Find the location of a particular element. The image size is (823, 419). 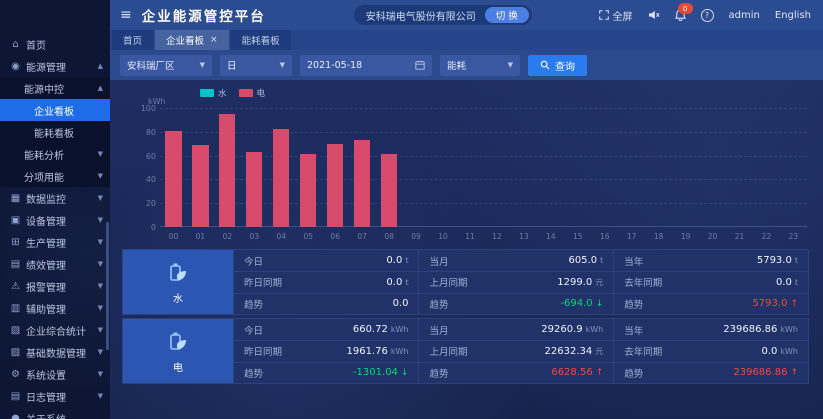

metric-cell: 昨日同期 0.0 t is located at coordinates (326, 282).